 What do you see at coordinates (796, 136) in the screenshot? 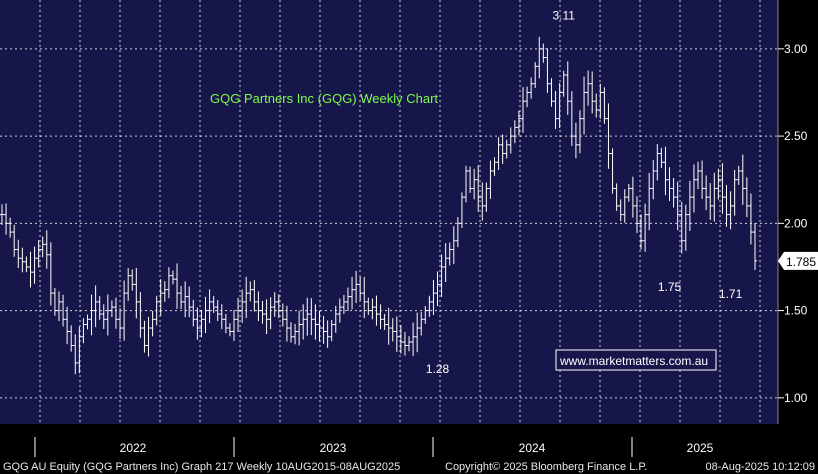
I see `y-tick-label: 2.50` at bounding box center [796, 136].